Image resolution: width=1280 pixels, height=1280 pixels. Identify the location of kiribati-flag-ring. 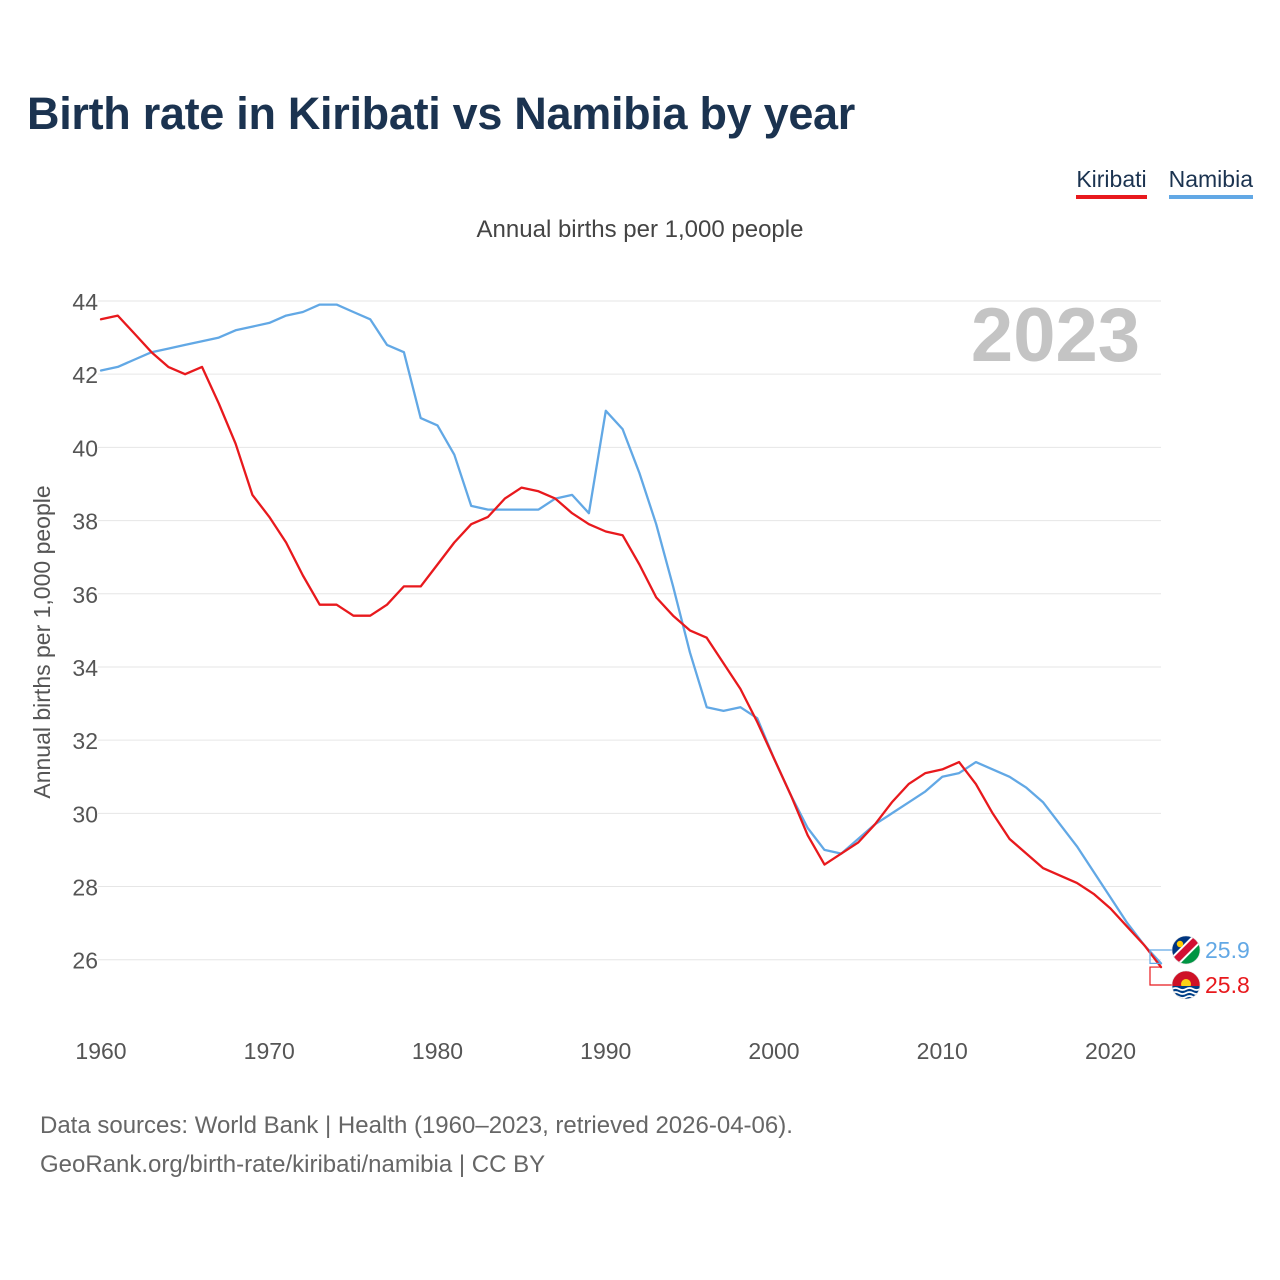
(1186, 985).